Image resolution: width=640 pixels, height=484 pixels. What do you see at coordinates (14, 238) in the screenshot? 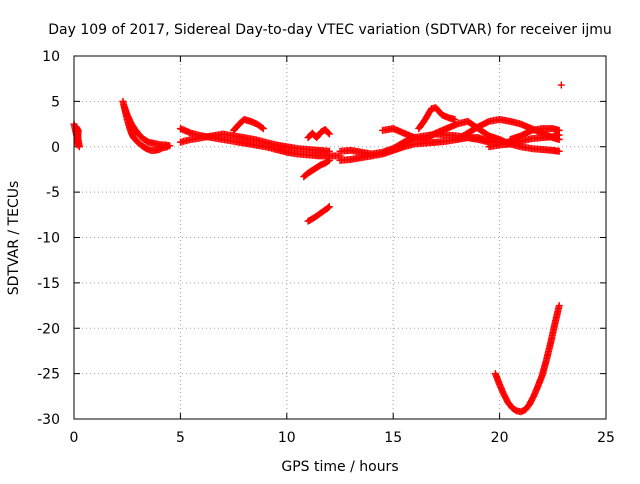
I see `y-axis-label: SDTVAR / TECUs` at bounding box center [14, 238].